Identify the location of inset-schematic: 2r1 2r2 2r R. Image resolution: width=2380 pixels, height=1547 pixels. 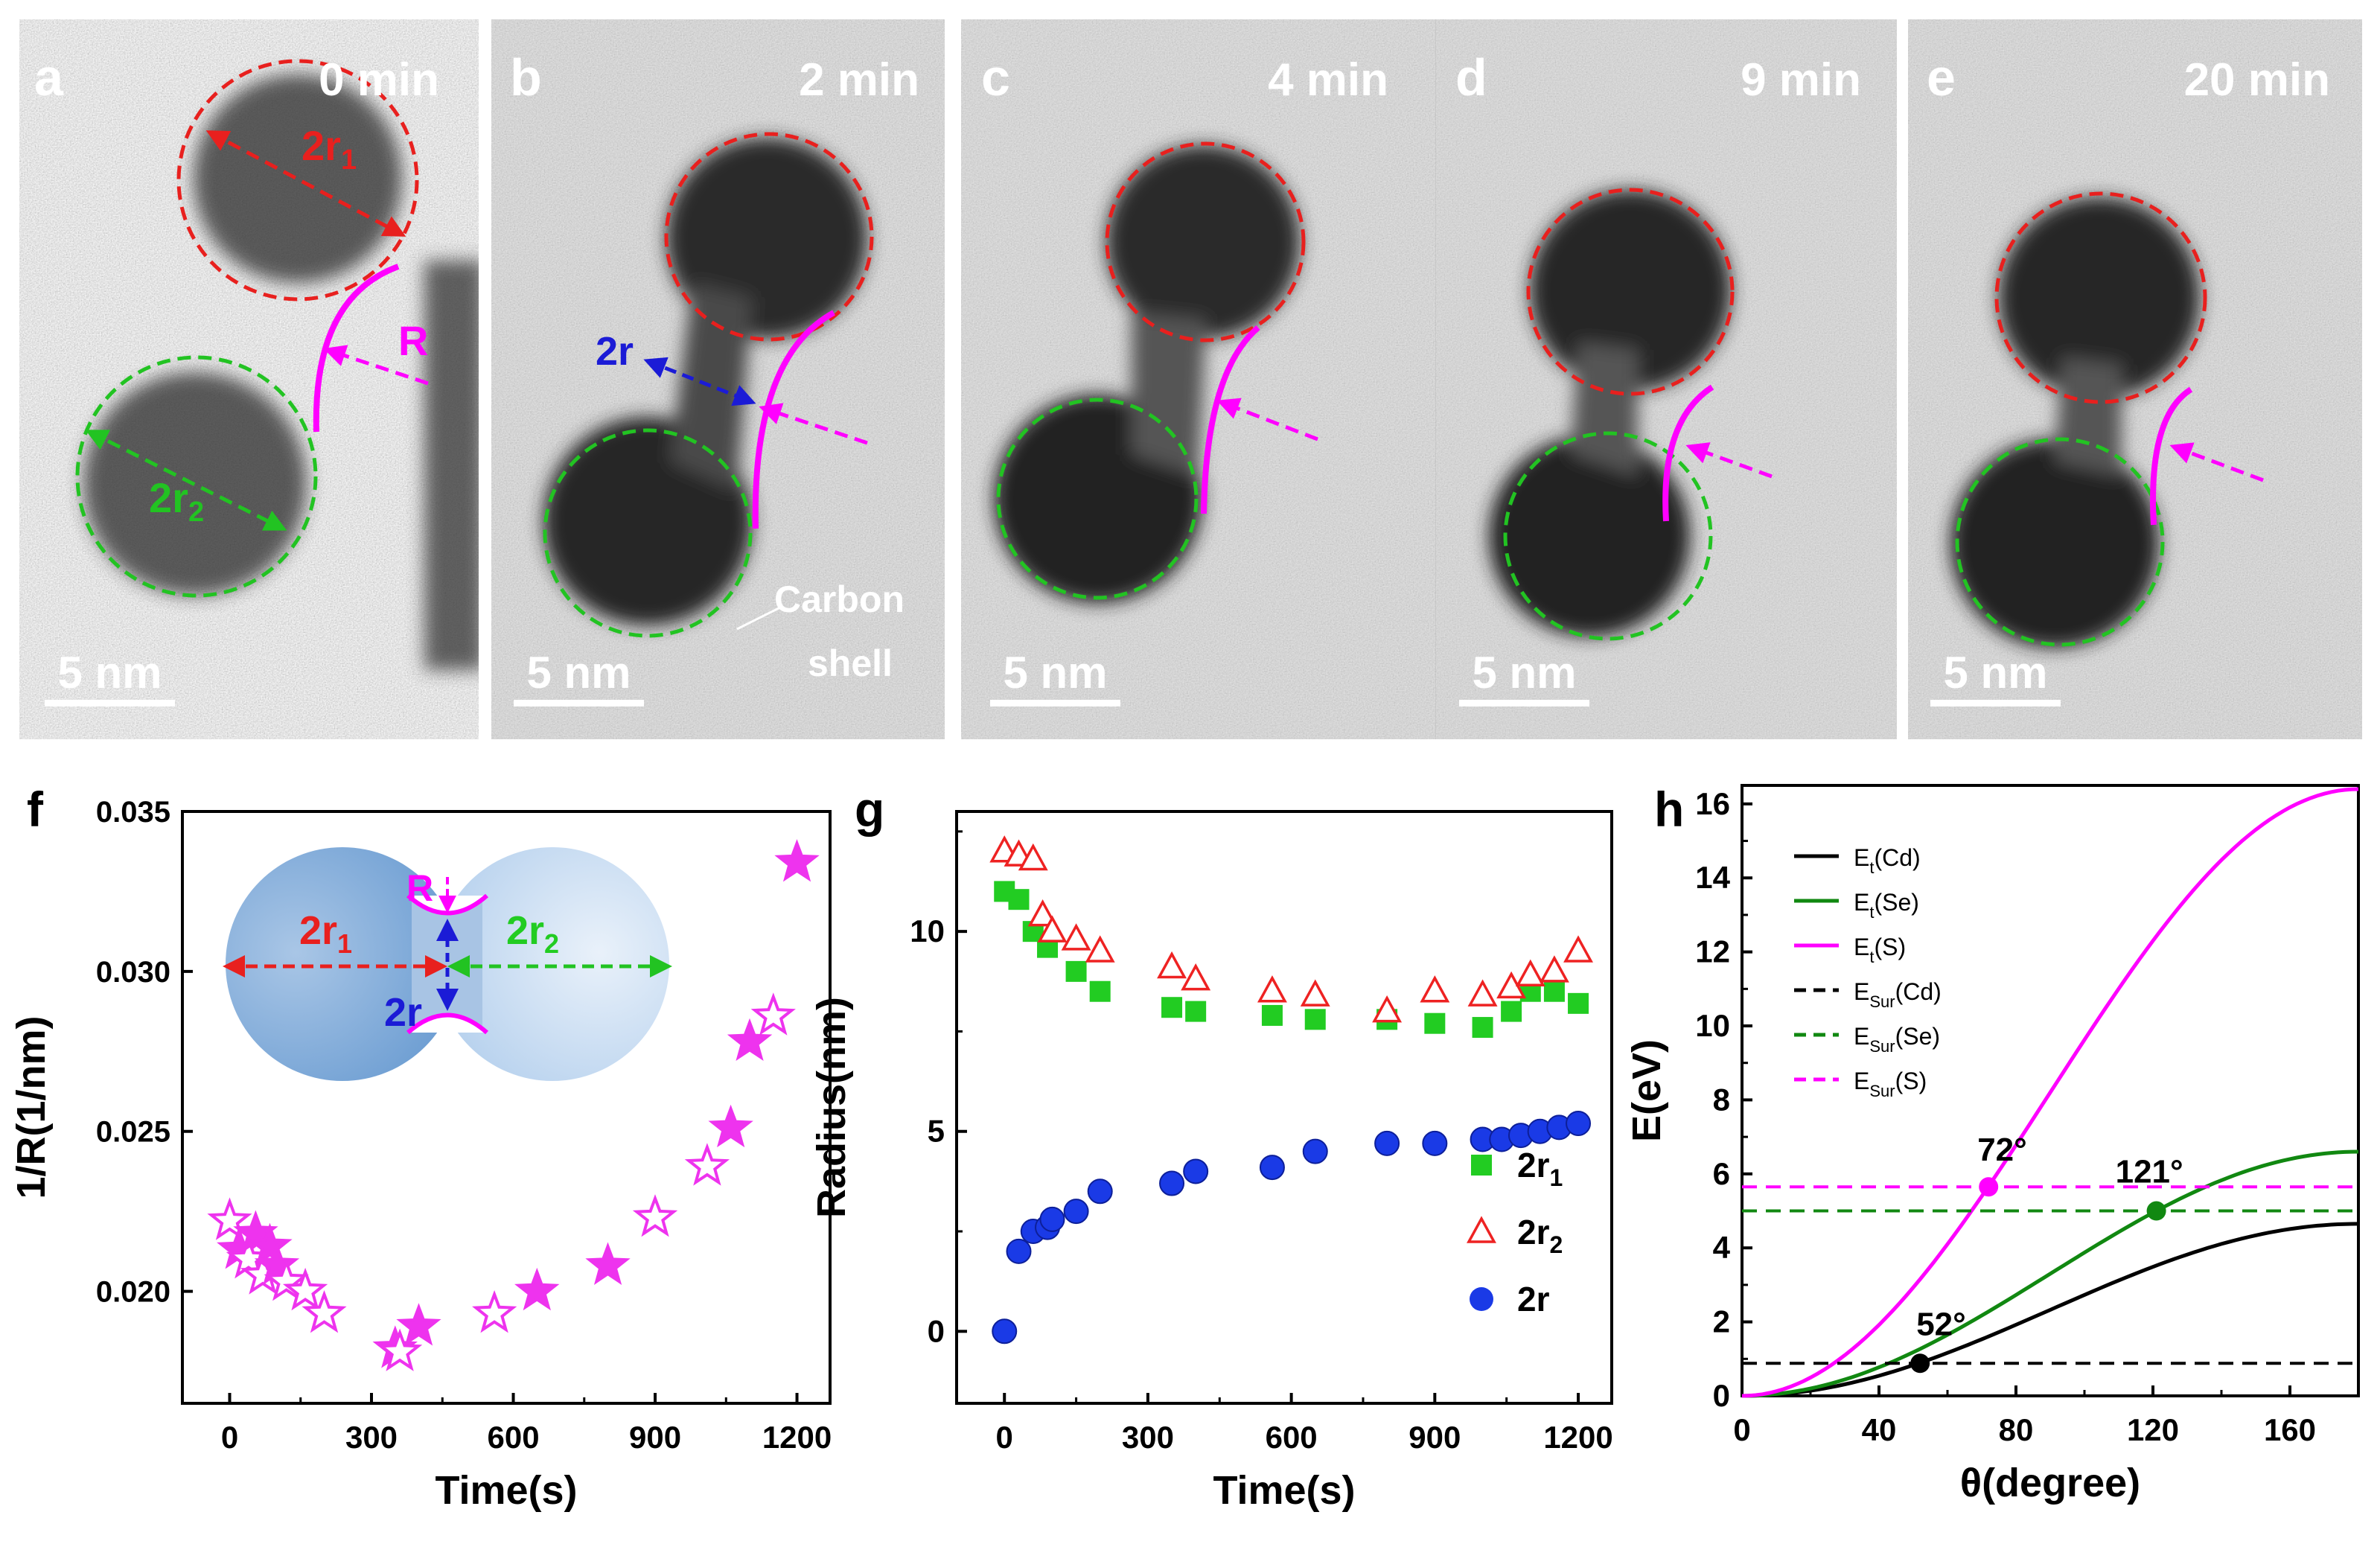
(447, 964).